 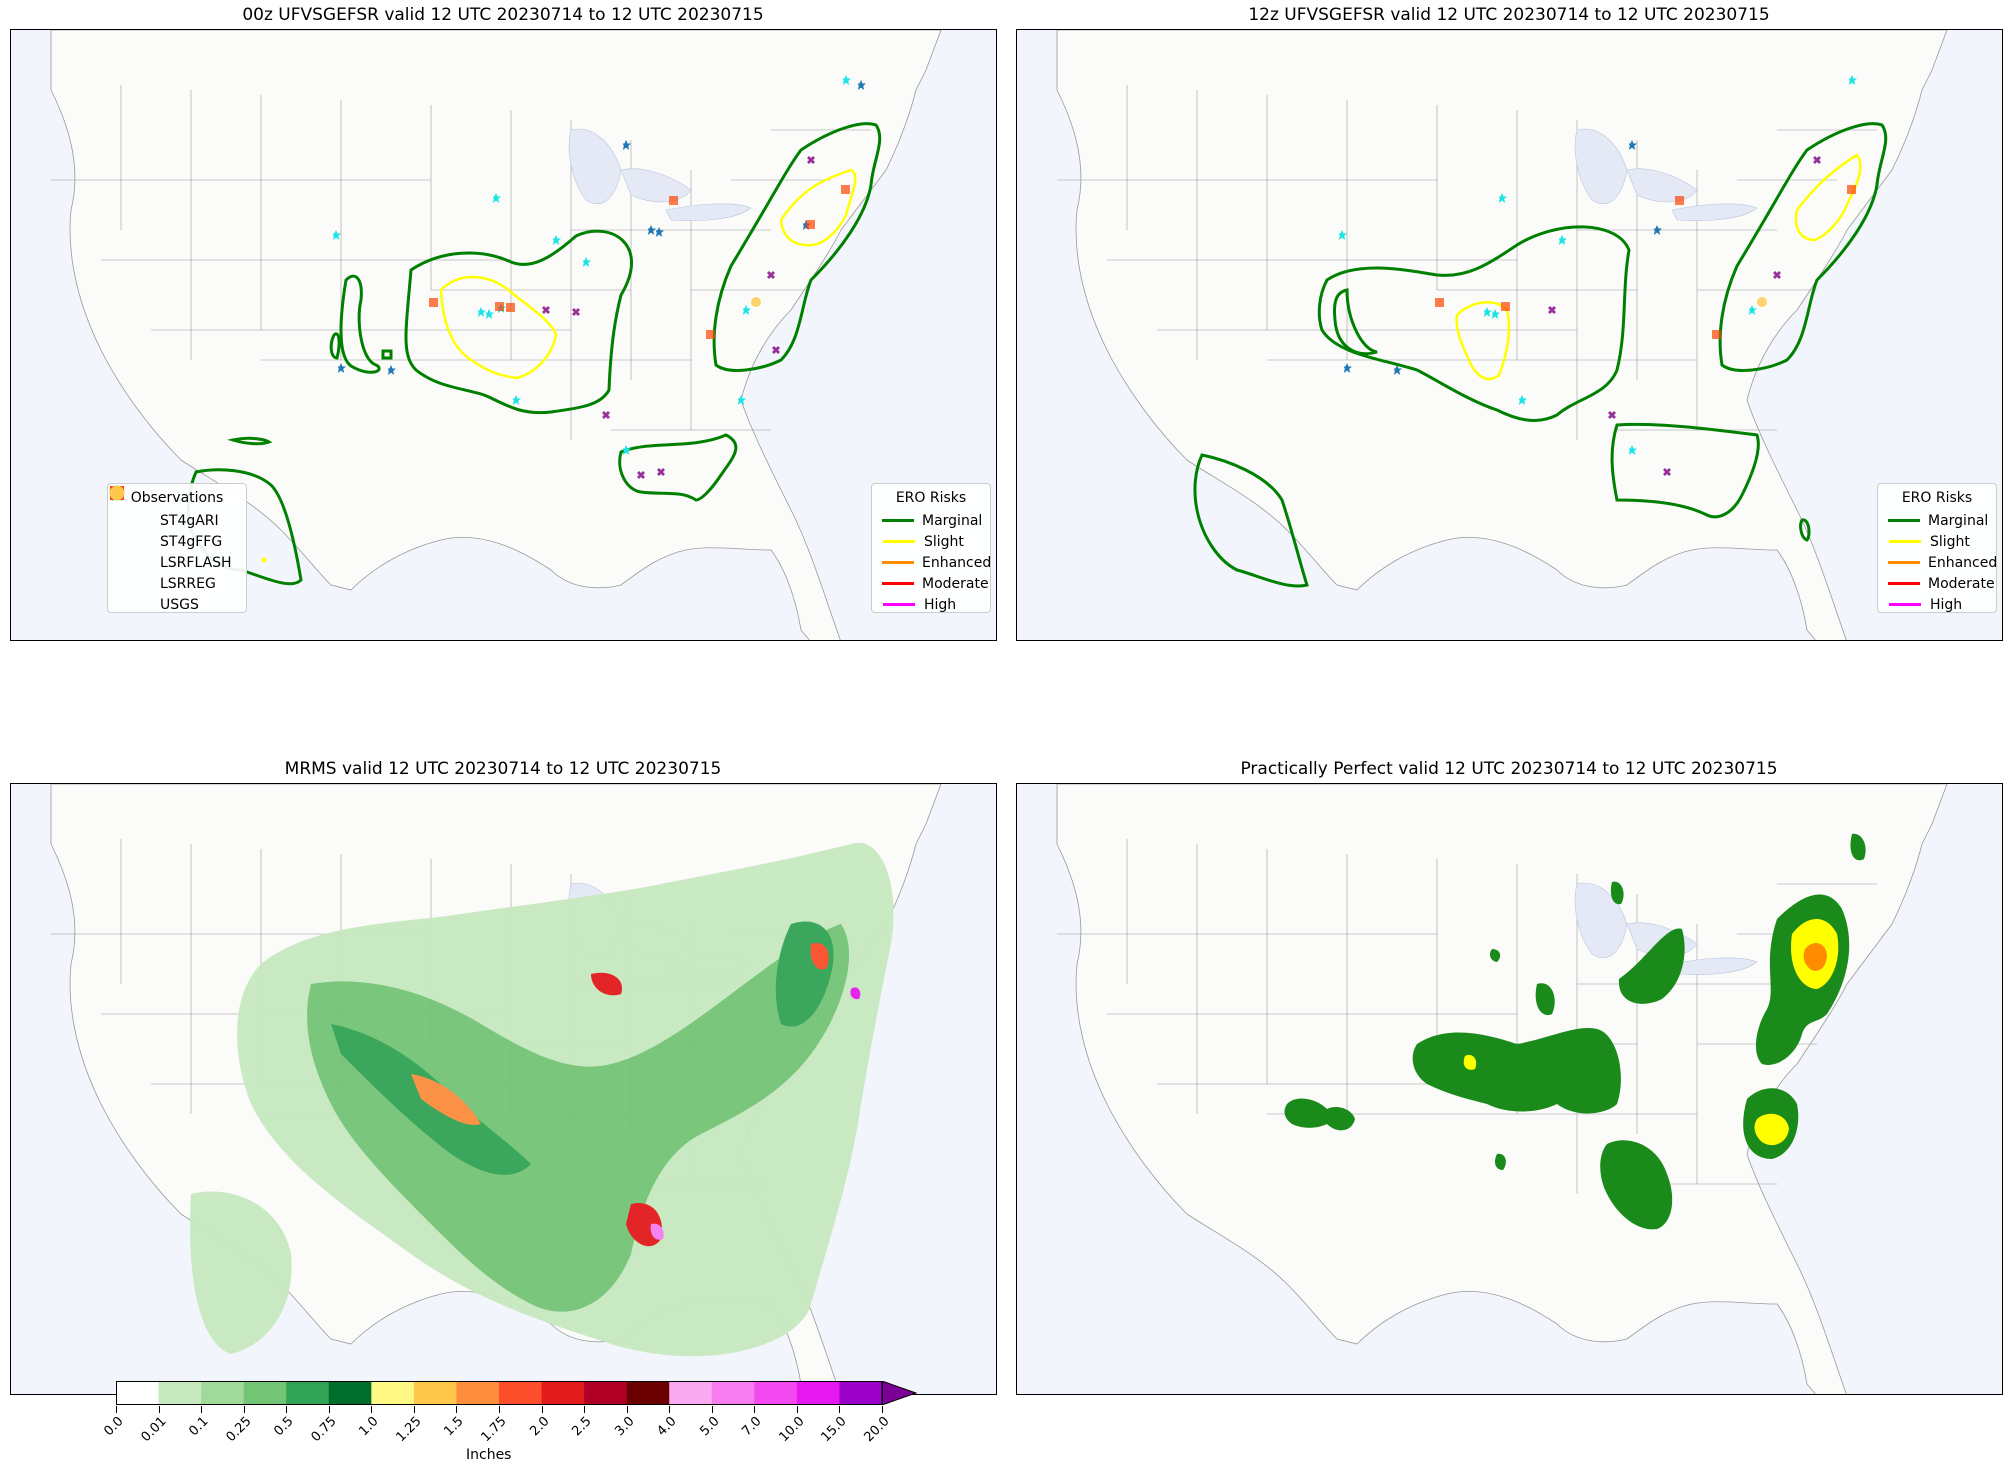 I want to click on legend-label: Marginal, so click(x=1958, y=520).